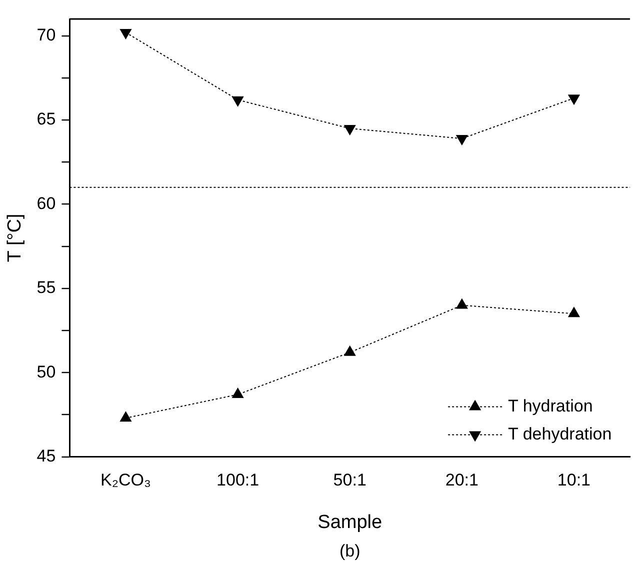 The width and height of the screenshot is (637, 568). I want to click on legend-label: T dehydration, so click(560, 434).